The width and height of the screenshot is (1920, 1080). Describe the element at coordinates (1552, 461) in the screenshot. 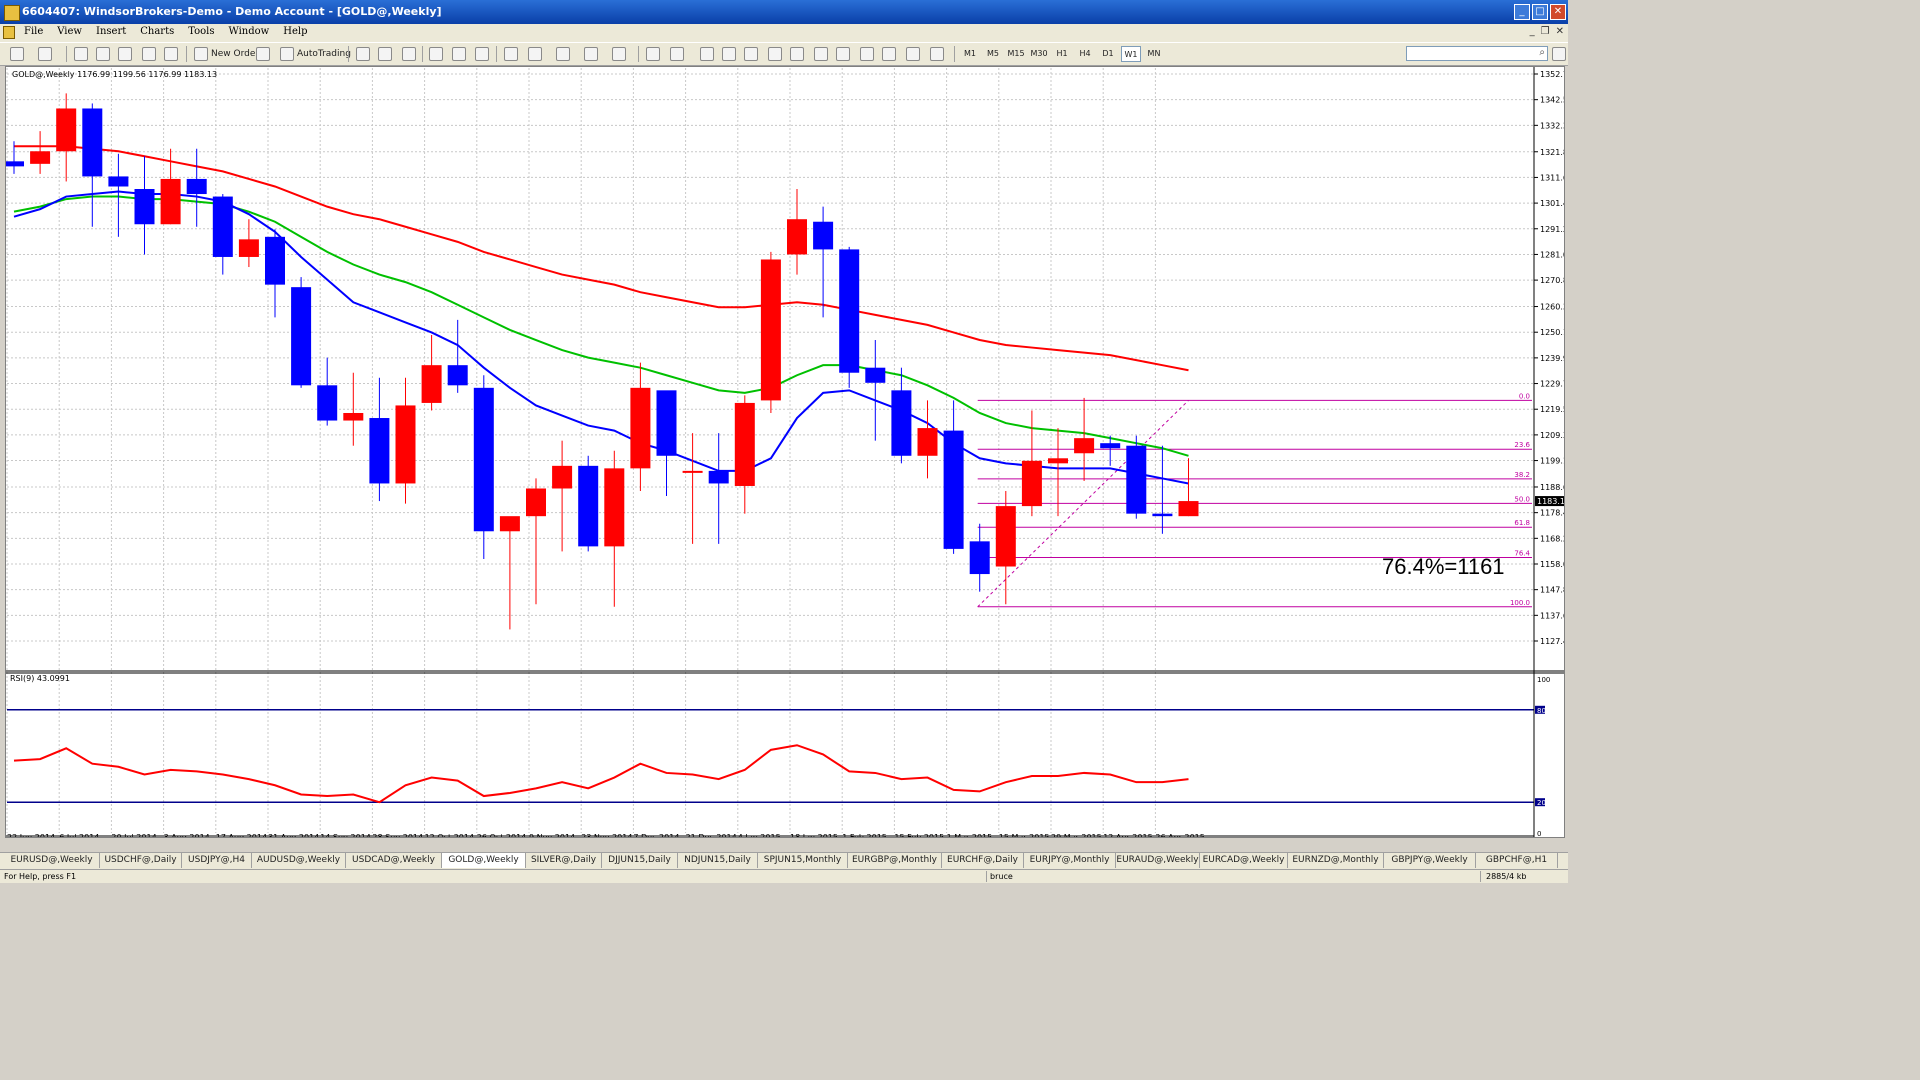

I see `y-axis-label: 1199.10` at that location.